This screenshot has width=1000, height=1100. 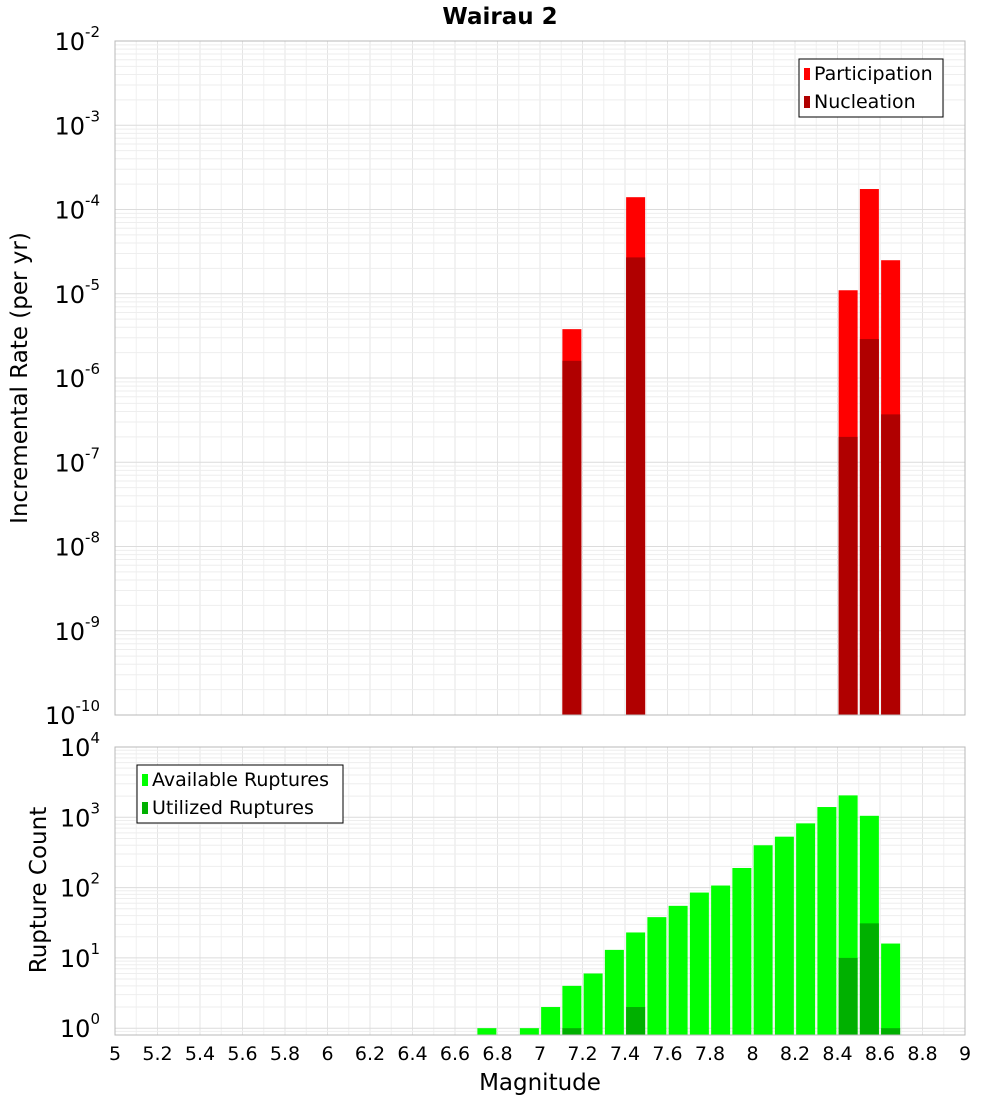 What do you see at coordinates (370, 1054) in the screenshot?
I see `x-tick-label: 6.2` at bounding box center [370, 1054].